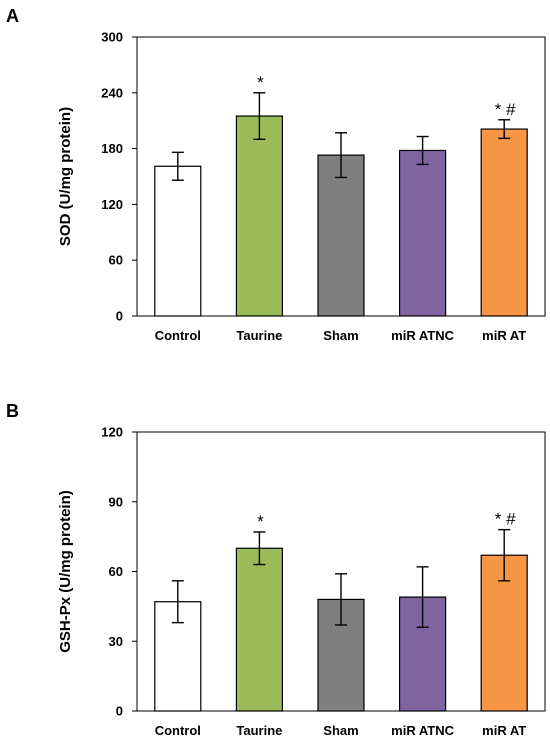  What do you see at coordinates (112, 148) in the screenshot?
I see `y-tick-label: 180` at bounding box center [112, 148].